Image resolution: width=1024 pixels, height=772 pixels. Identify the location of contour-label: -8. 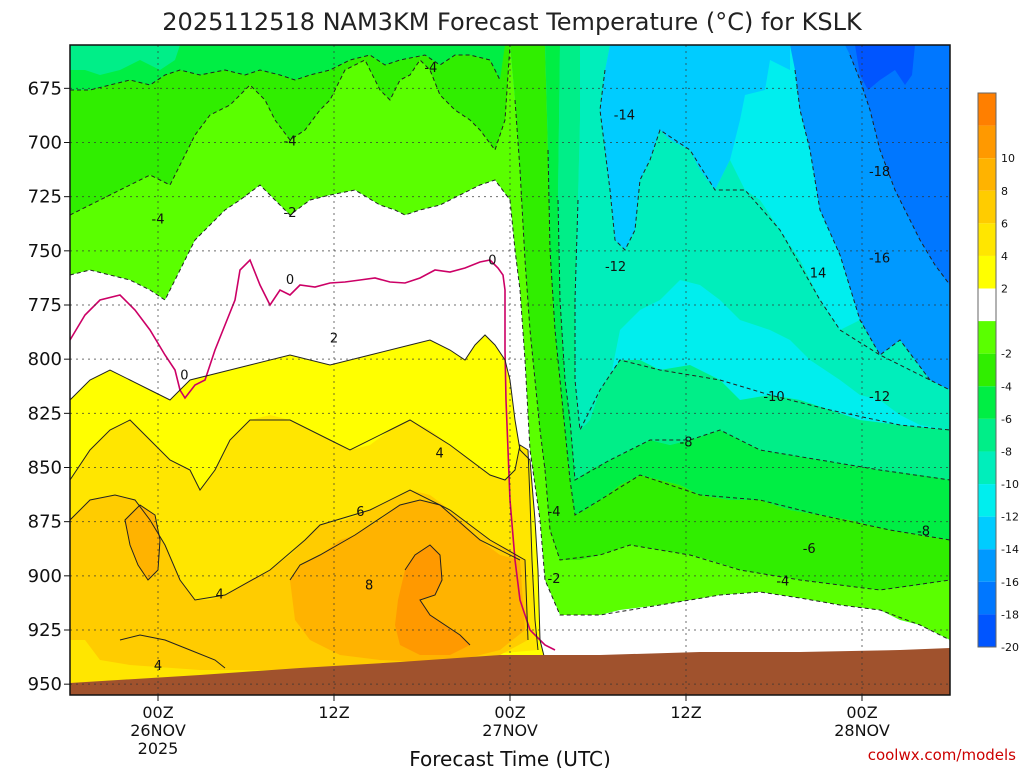
(686, 443).